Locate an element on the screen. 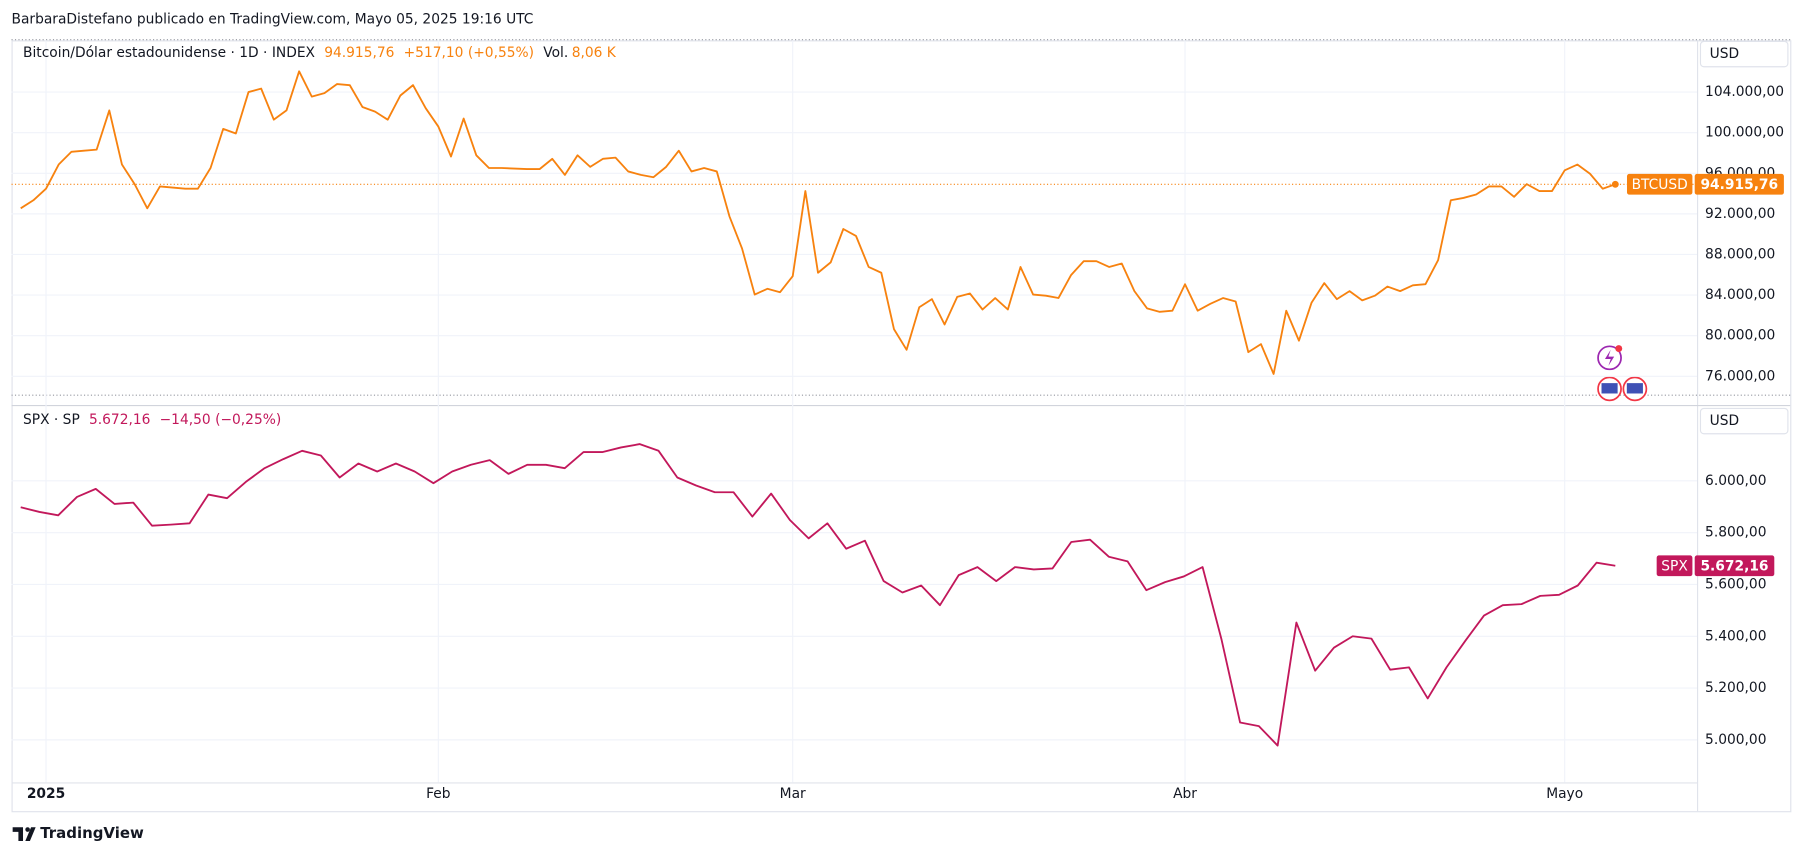 The width and height of the screenshot is (1804, 856). x-tick-label: Feb is located at coordinates (438, 794).